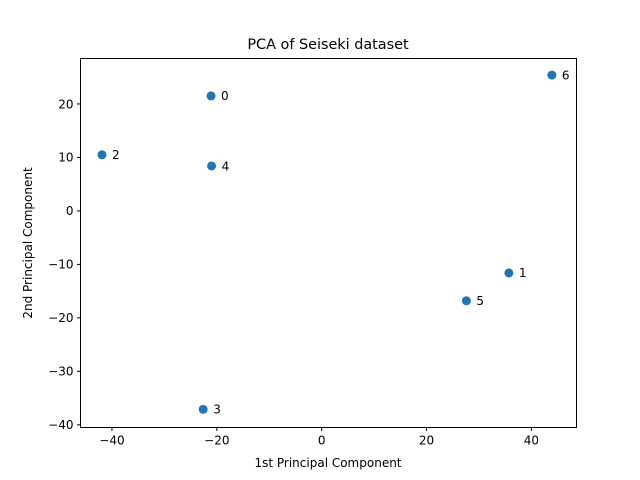 The image size is (640, 480). I want to click on y-tick-label: −30, so click(60, 372).